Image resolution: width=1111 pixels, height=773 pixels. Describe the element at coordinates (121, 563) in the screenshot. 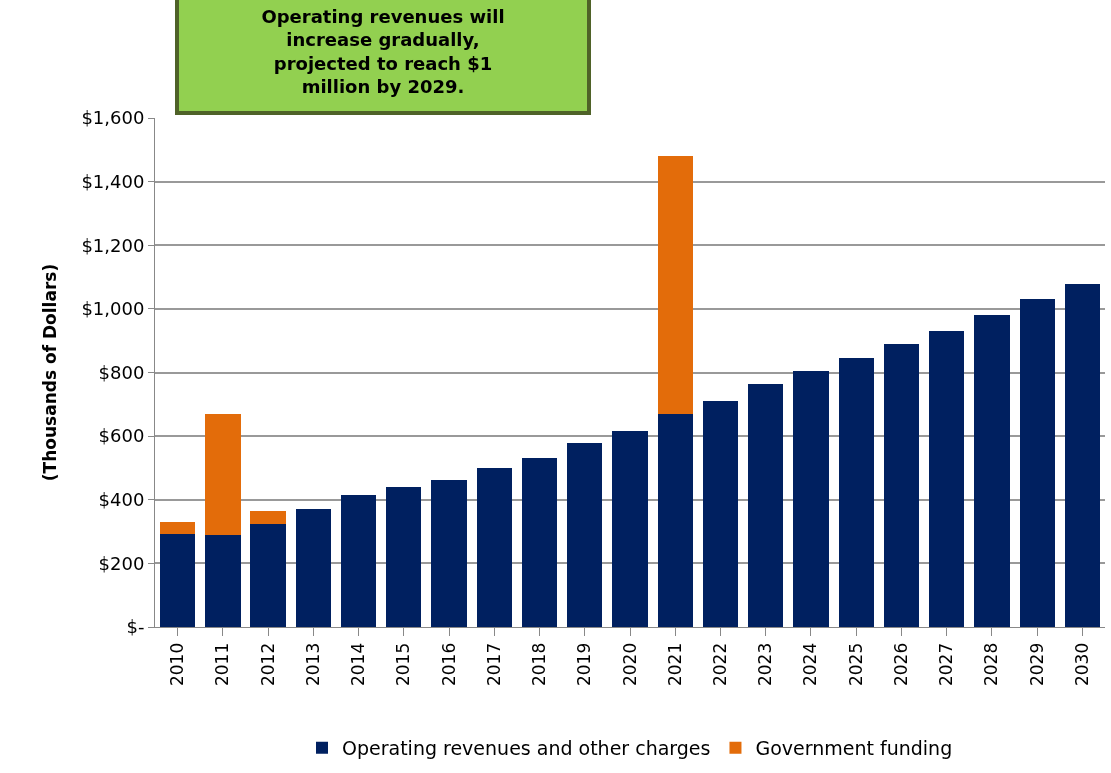

I see `y-tick-label: $200` at that location.